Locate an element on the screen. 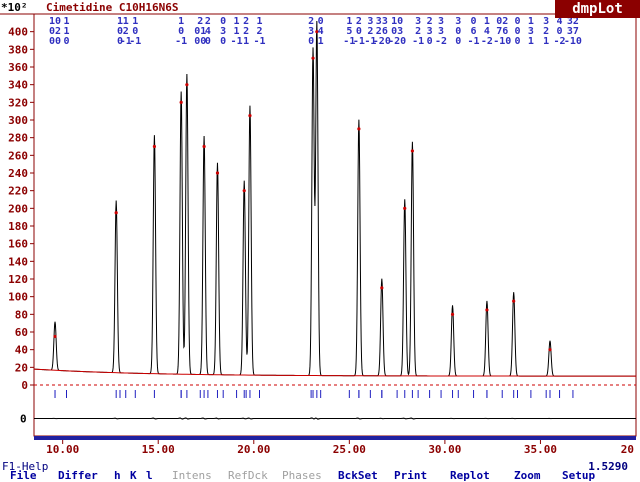 The height and width of the screenshot is (482, 640). hkl-label: 041 is located at coordinates (321, 31).